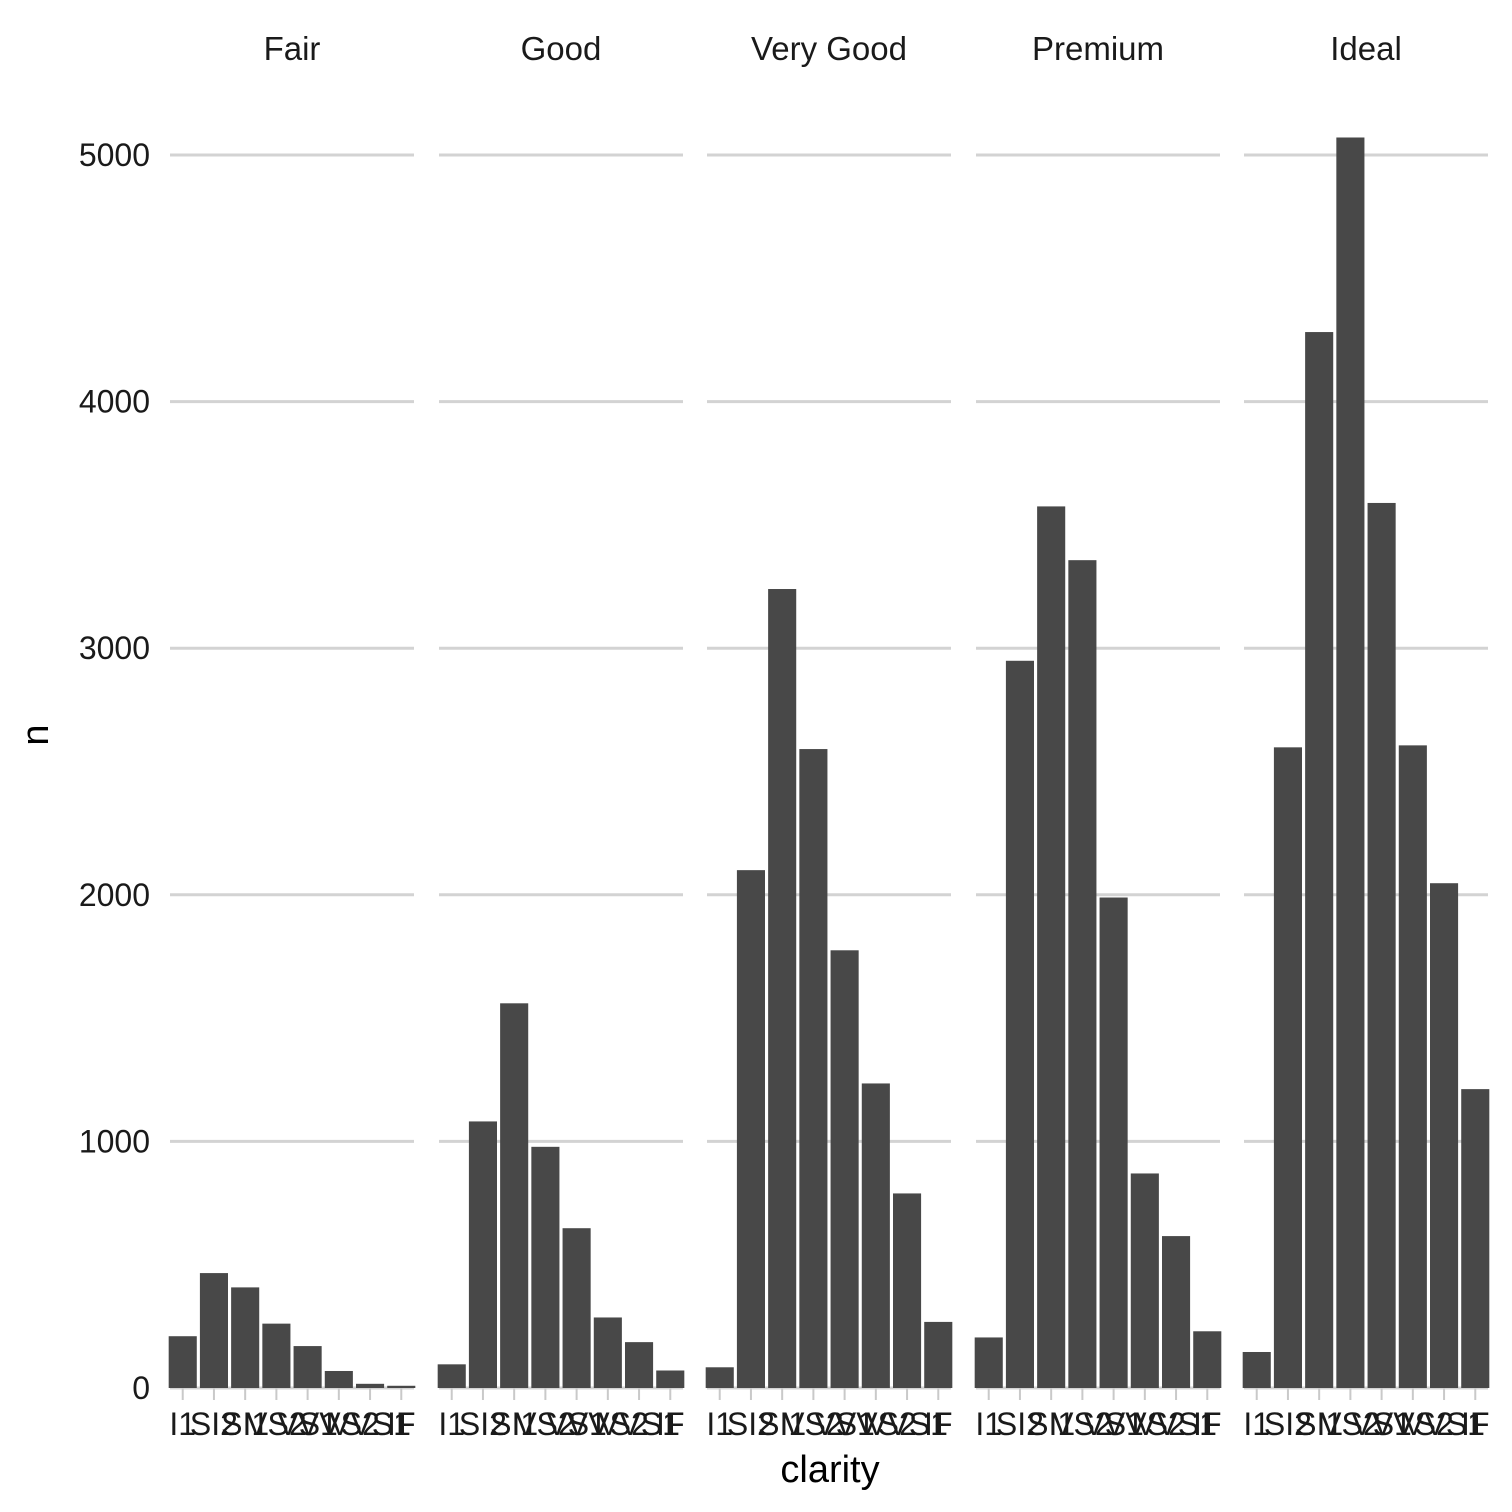  I want to click on facet-title: Very Good, so click(829, 48).